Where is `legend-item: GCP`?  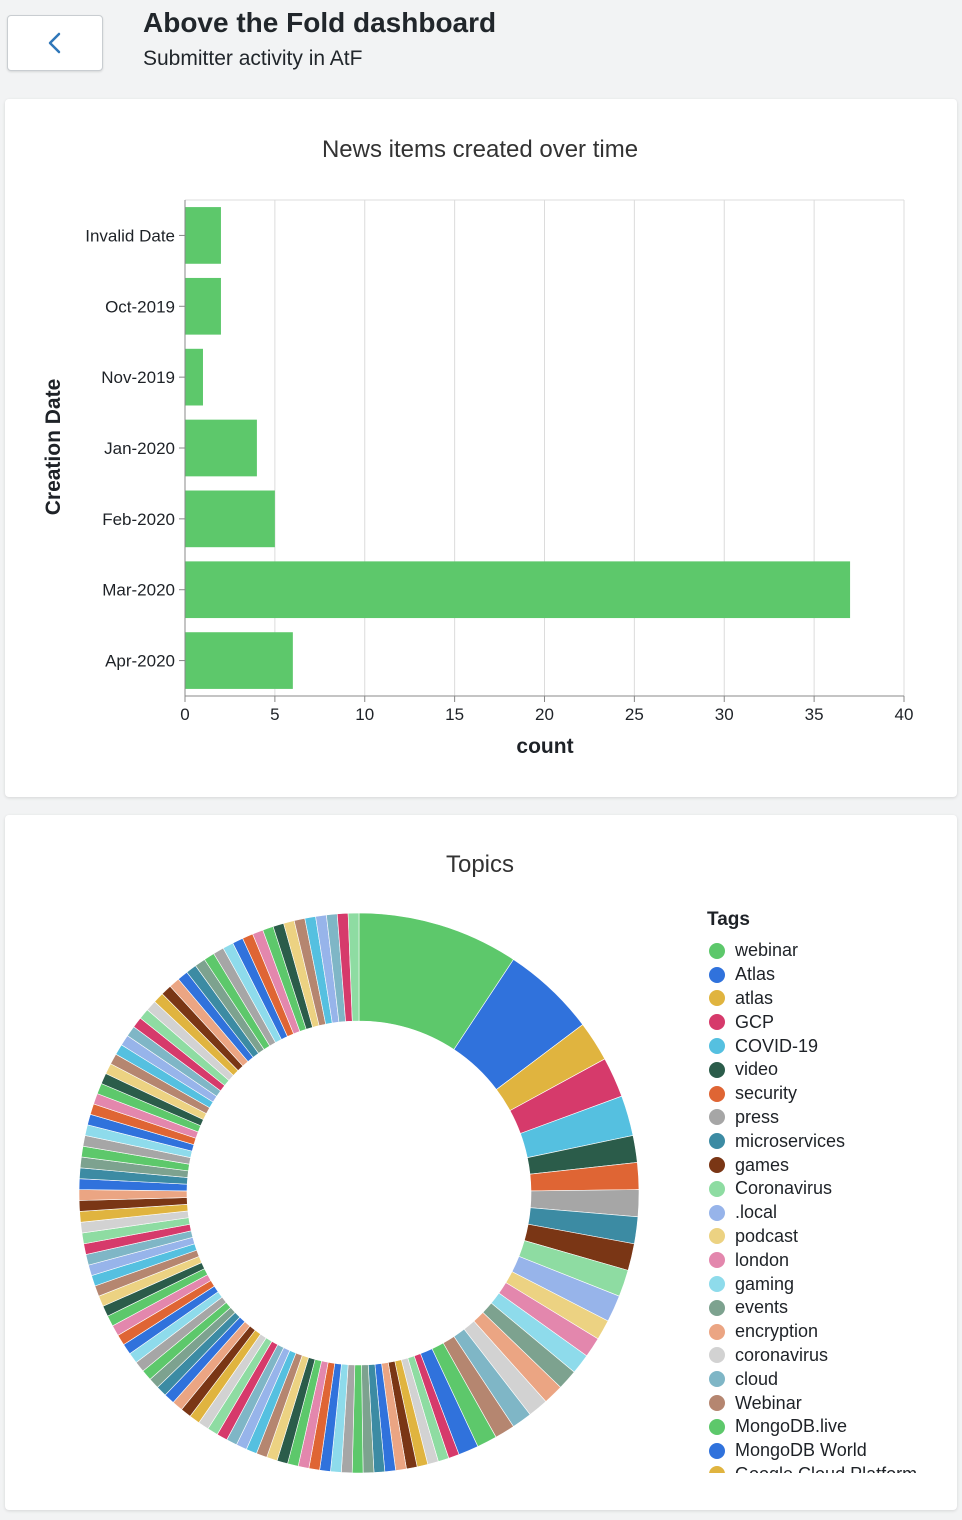 legend-item: GCP is located at coordinates (825, 1022).